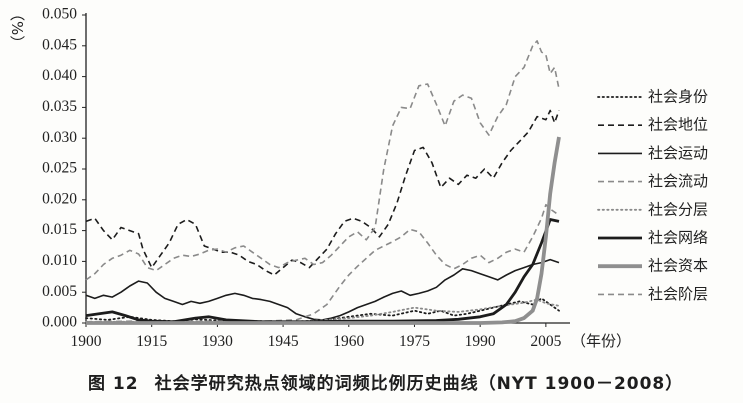  Describe the element at coordinates (678, 125) in the screenshot. I see `legend-label: 社会地位` at that location.